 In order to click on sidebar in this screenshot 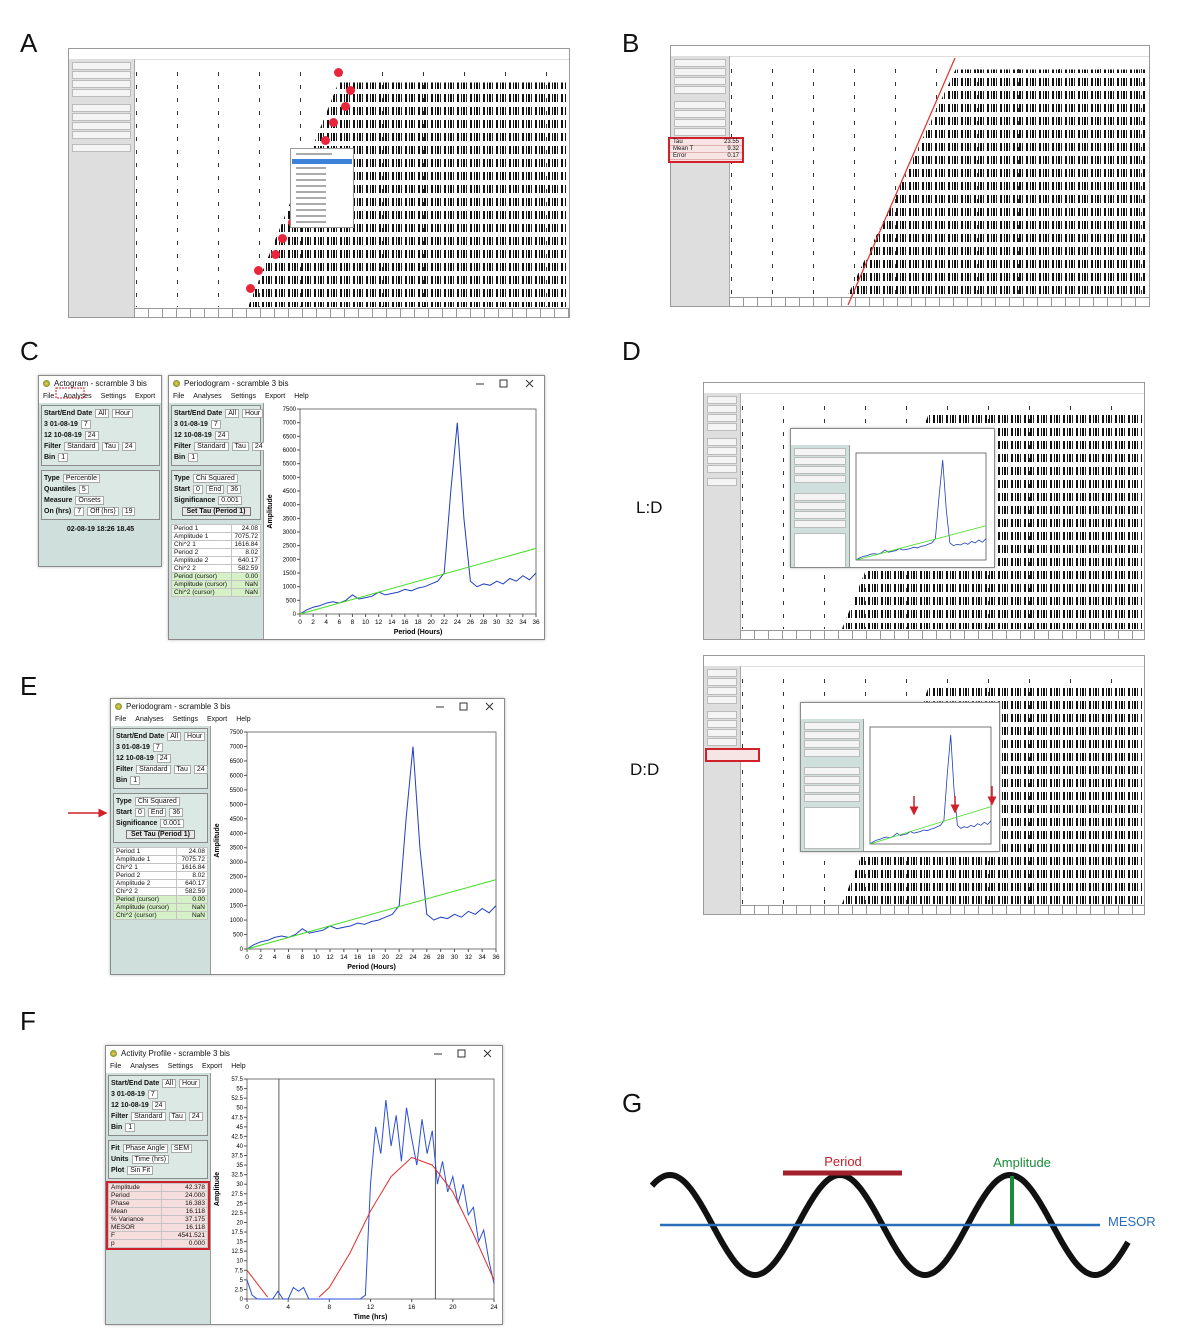, I will do `click(832, 785)`.